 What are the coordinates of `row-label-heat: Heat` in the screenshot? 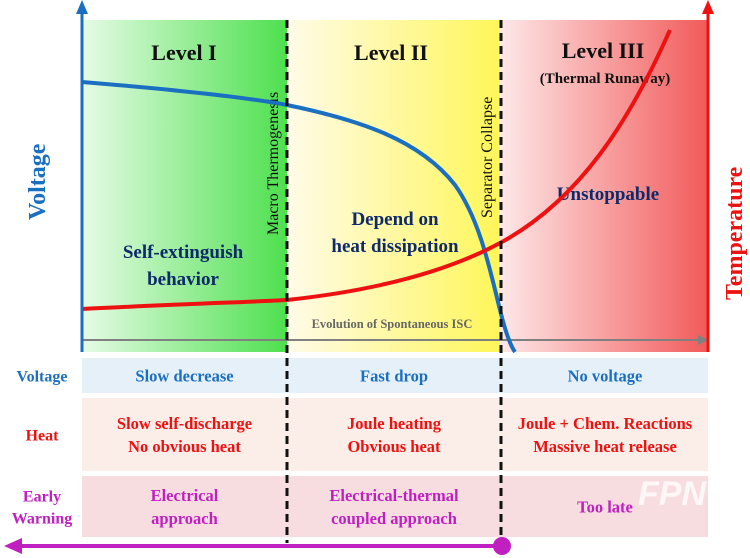 It's located at (43, 436).